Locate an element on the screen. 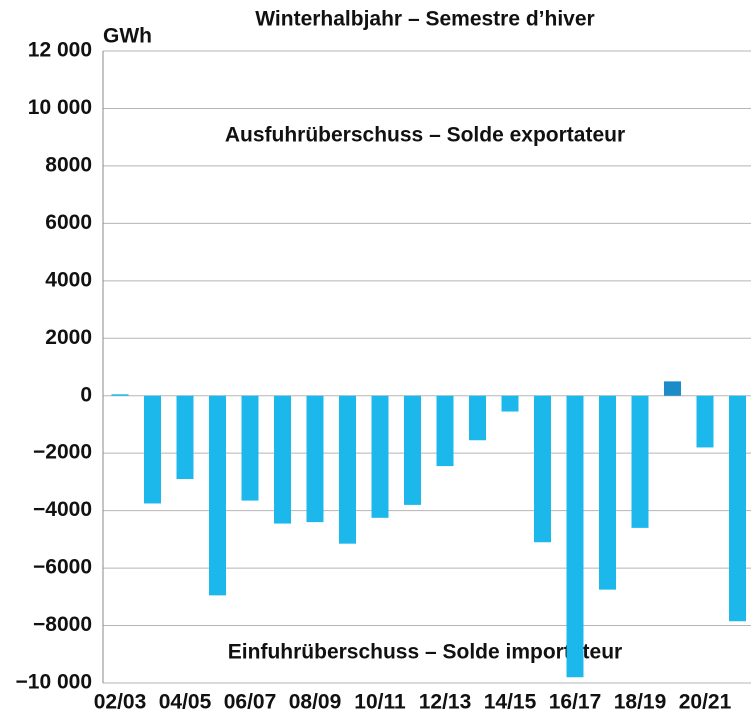 The width and height of the screenshot is (751, 717). y-tick-label: 10 000 is located at coordinates (60, 107).